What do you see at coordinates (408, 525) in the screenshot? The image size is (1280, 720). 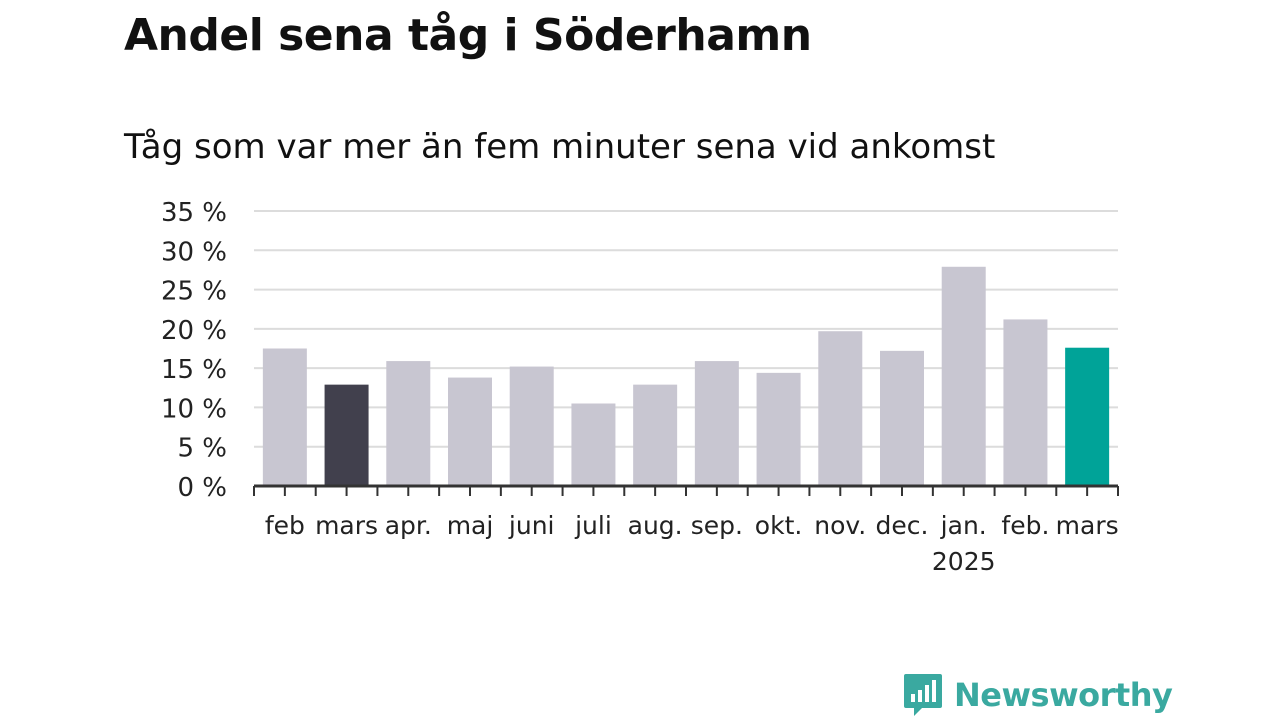 I see `x-tick-label: apr.` at bounding box center [408, 525].